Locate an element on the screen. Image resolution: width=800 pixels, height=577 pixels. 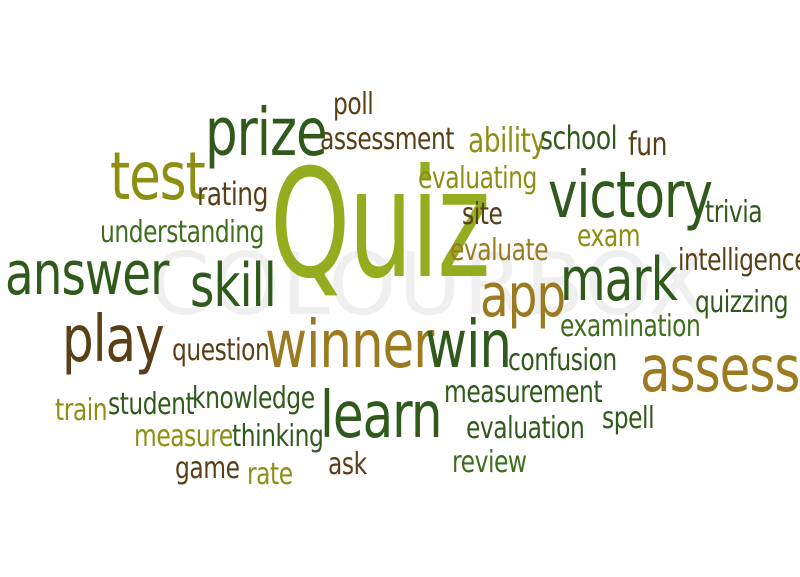
word-mark: mark is located at coordinates (619, 280).